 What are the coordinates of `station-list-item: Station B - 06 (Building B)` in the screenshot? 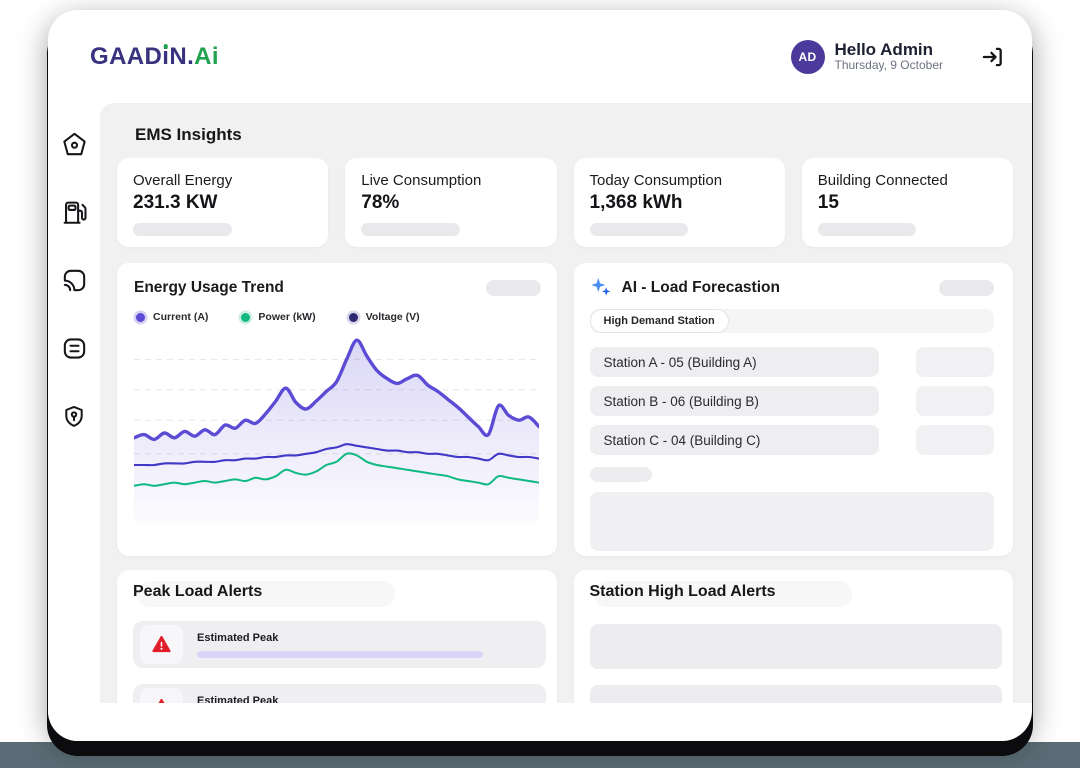 It's located at (734, 401).